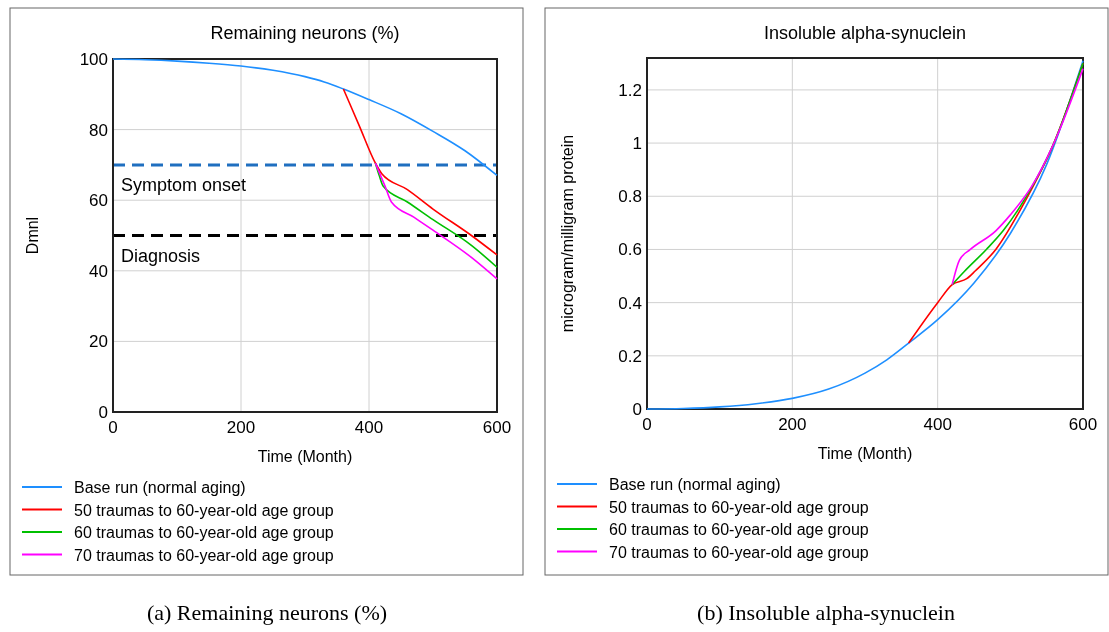 The width and height of the screenshot is (1109, 632). What do you see at coordinates (305, 33) in the screenshot?
I see `chart-title: Remaining neurons (%)` at bounding box center [305, 33].